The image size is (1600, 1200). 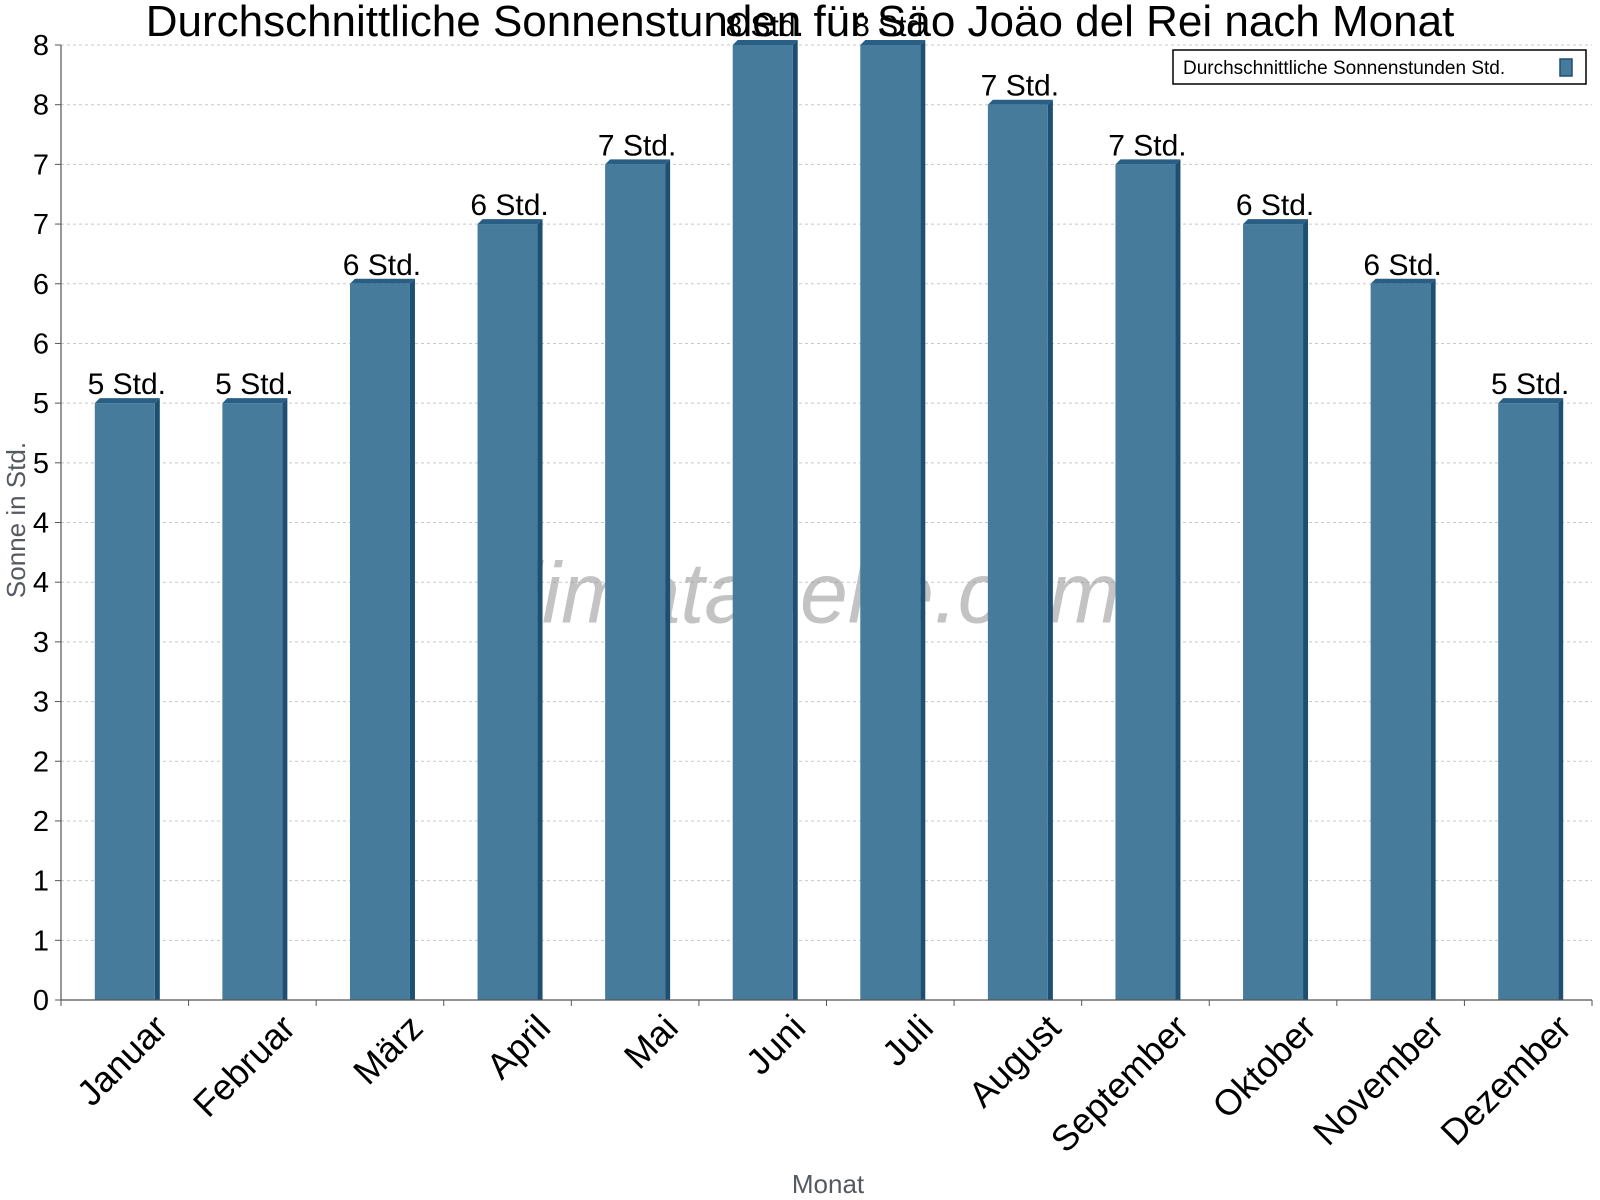 I want to click on legend-box, so click(x=1379, y=67).